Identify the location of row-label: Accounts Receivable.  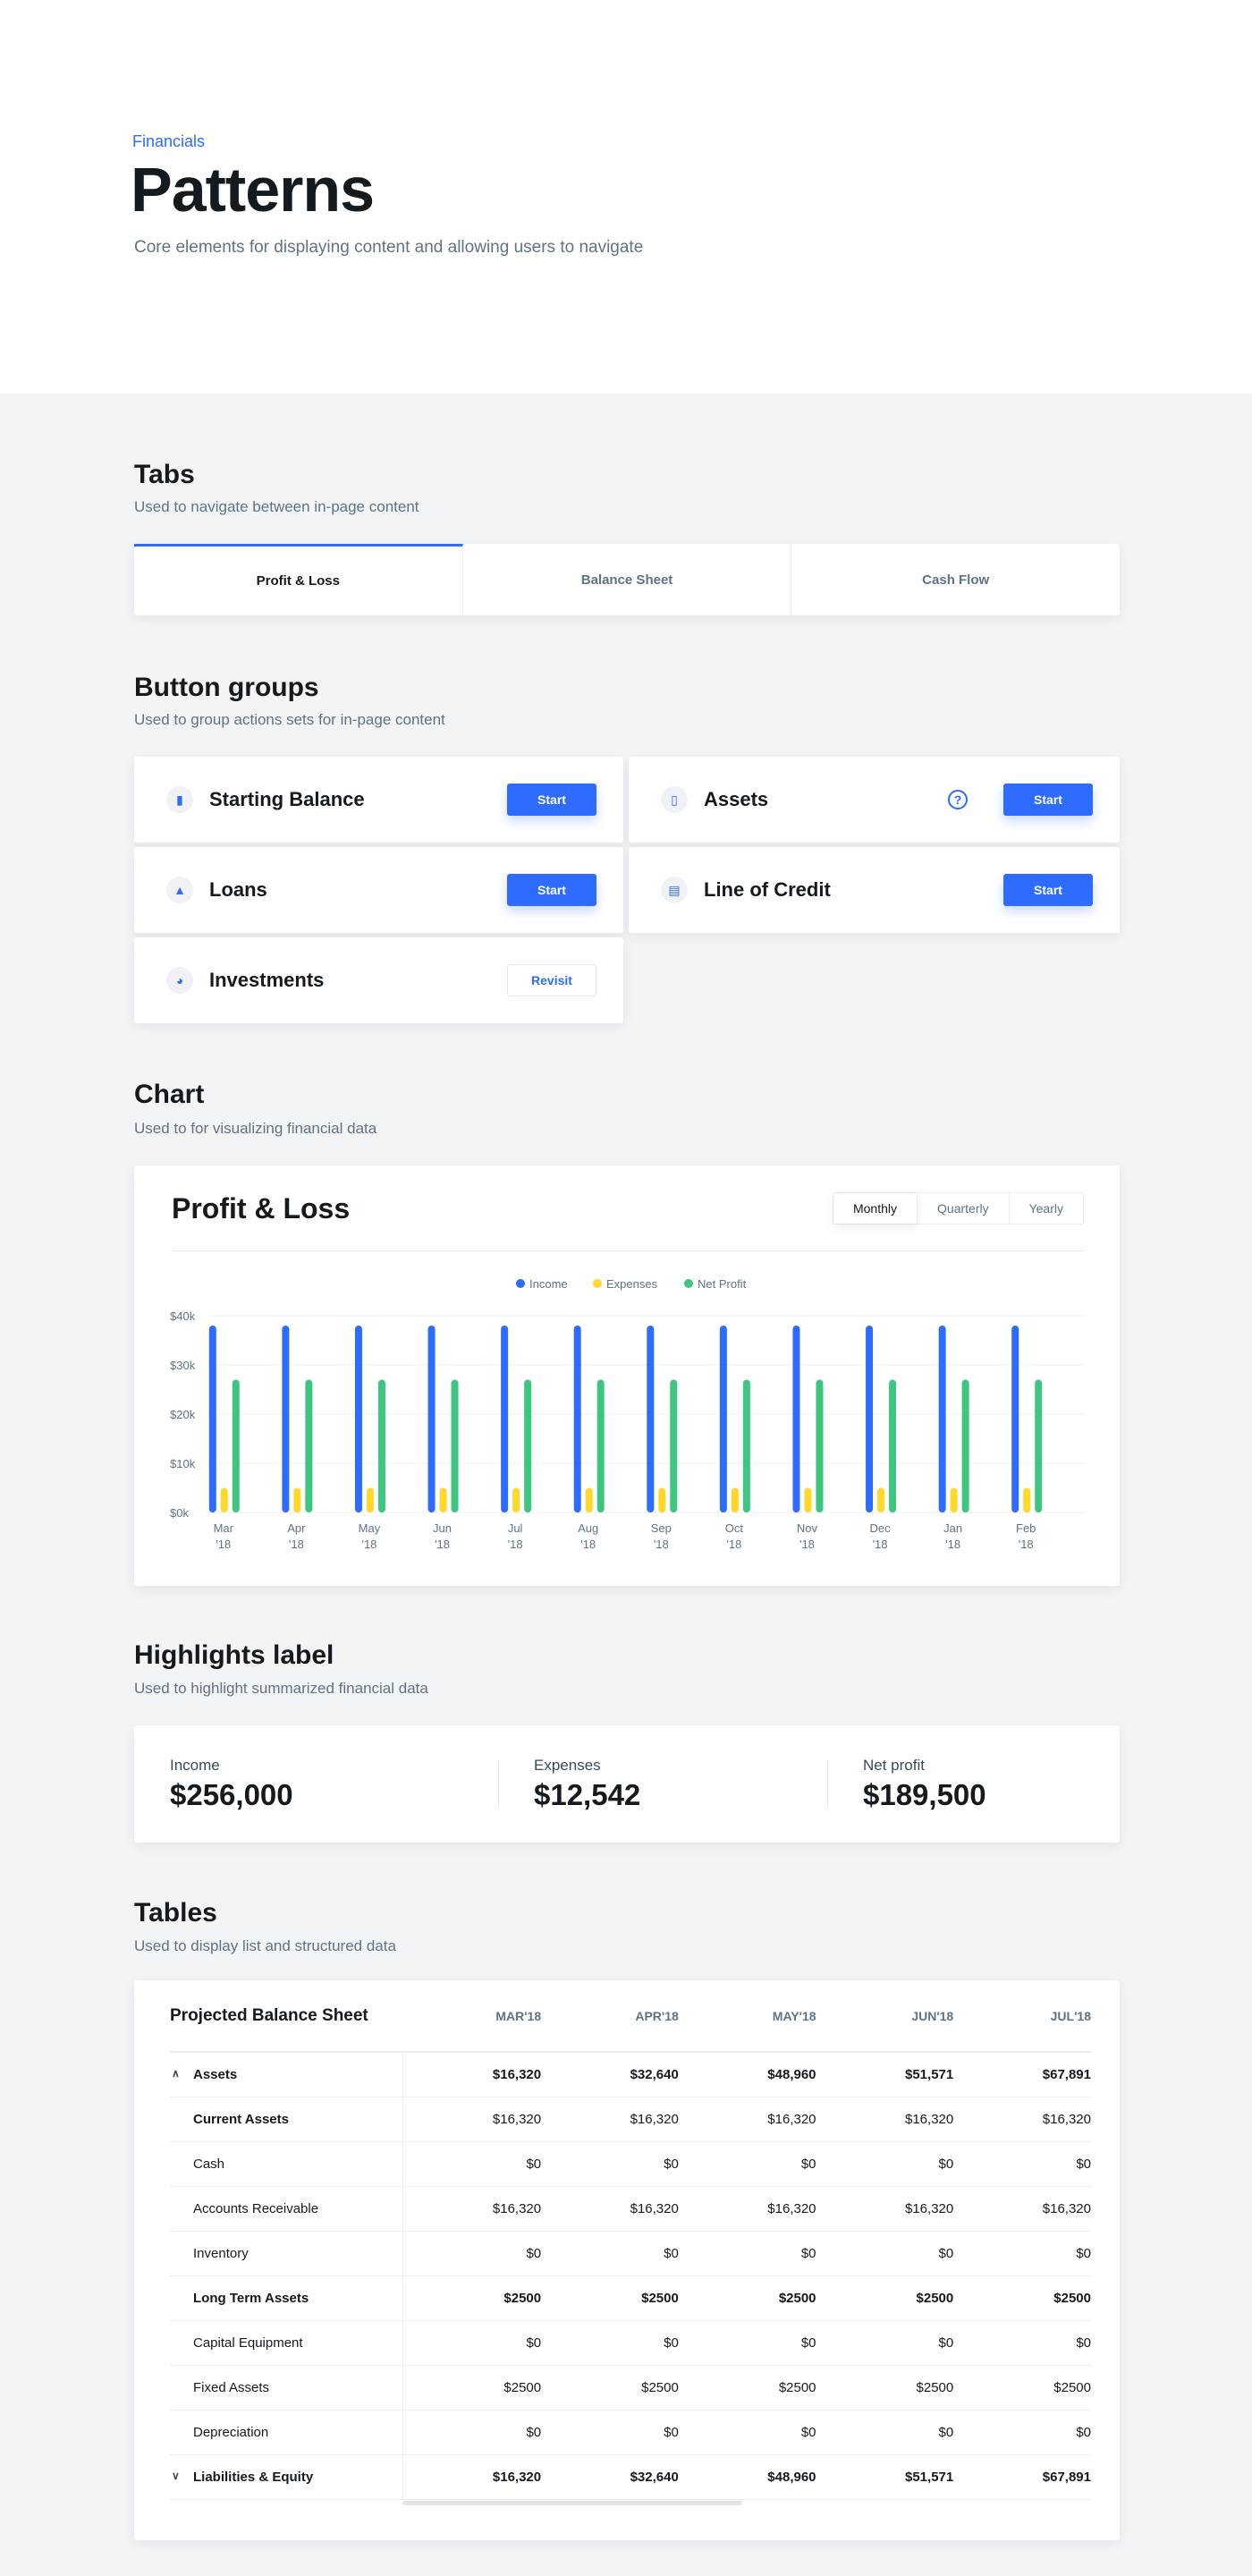
(286, 2209).